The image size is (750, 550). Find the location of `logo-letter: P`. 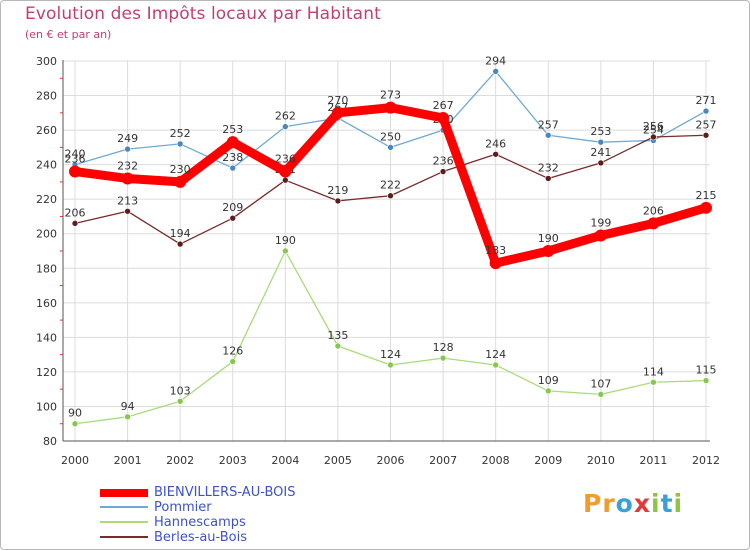

logo-letter: P is located at coordinates (593, 503).